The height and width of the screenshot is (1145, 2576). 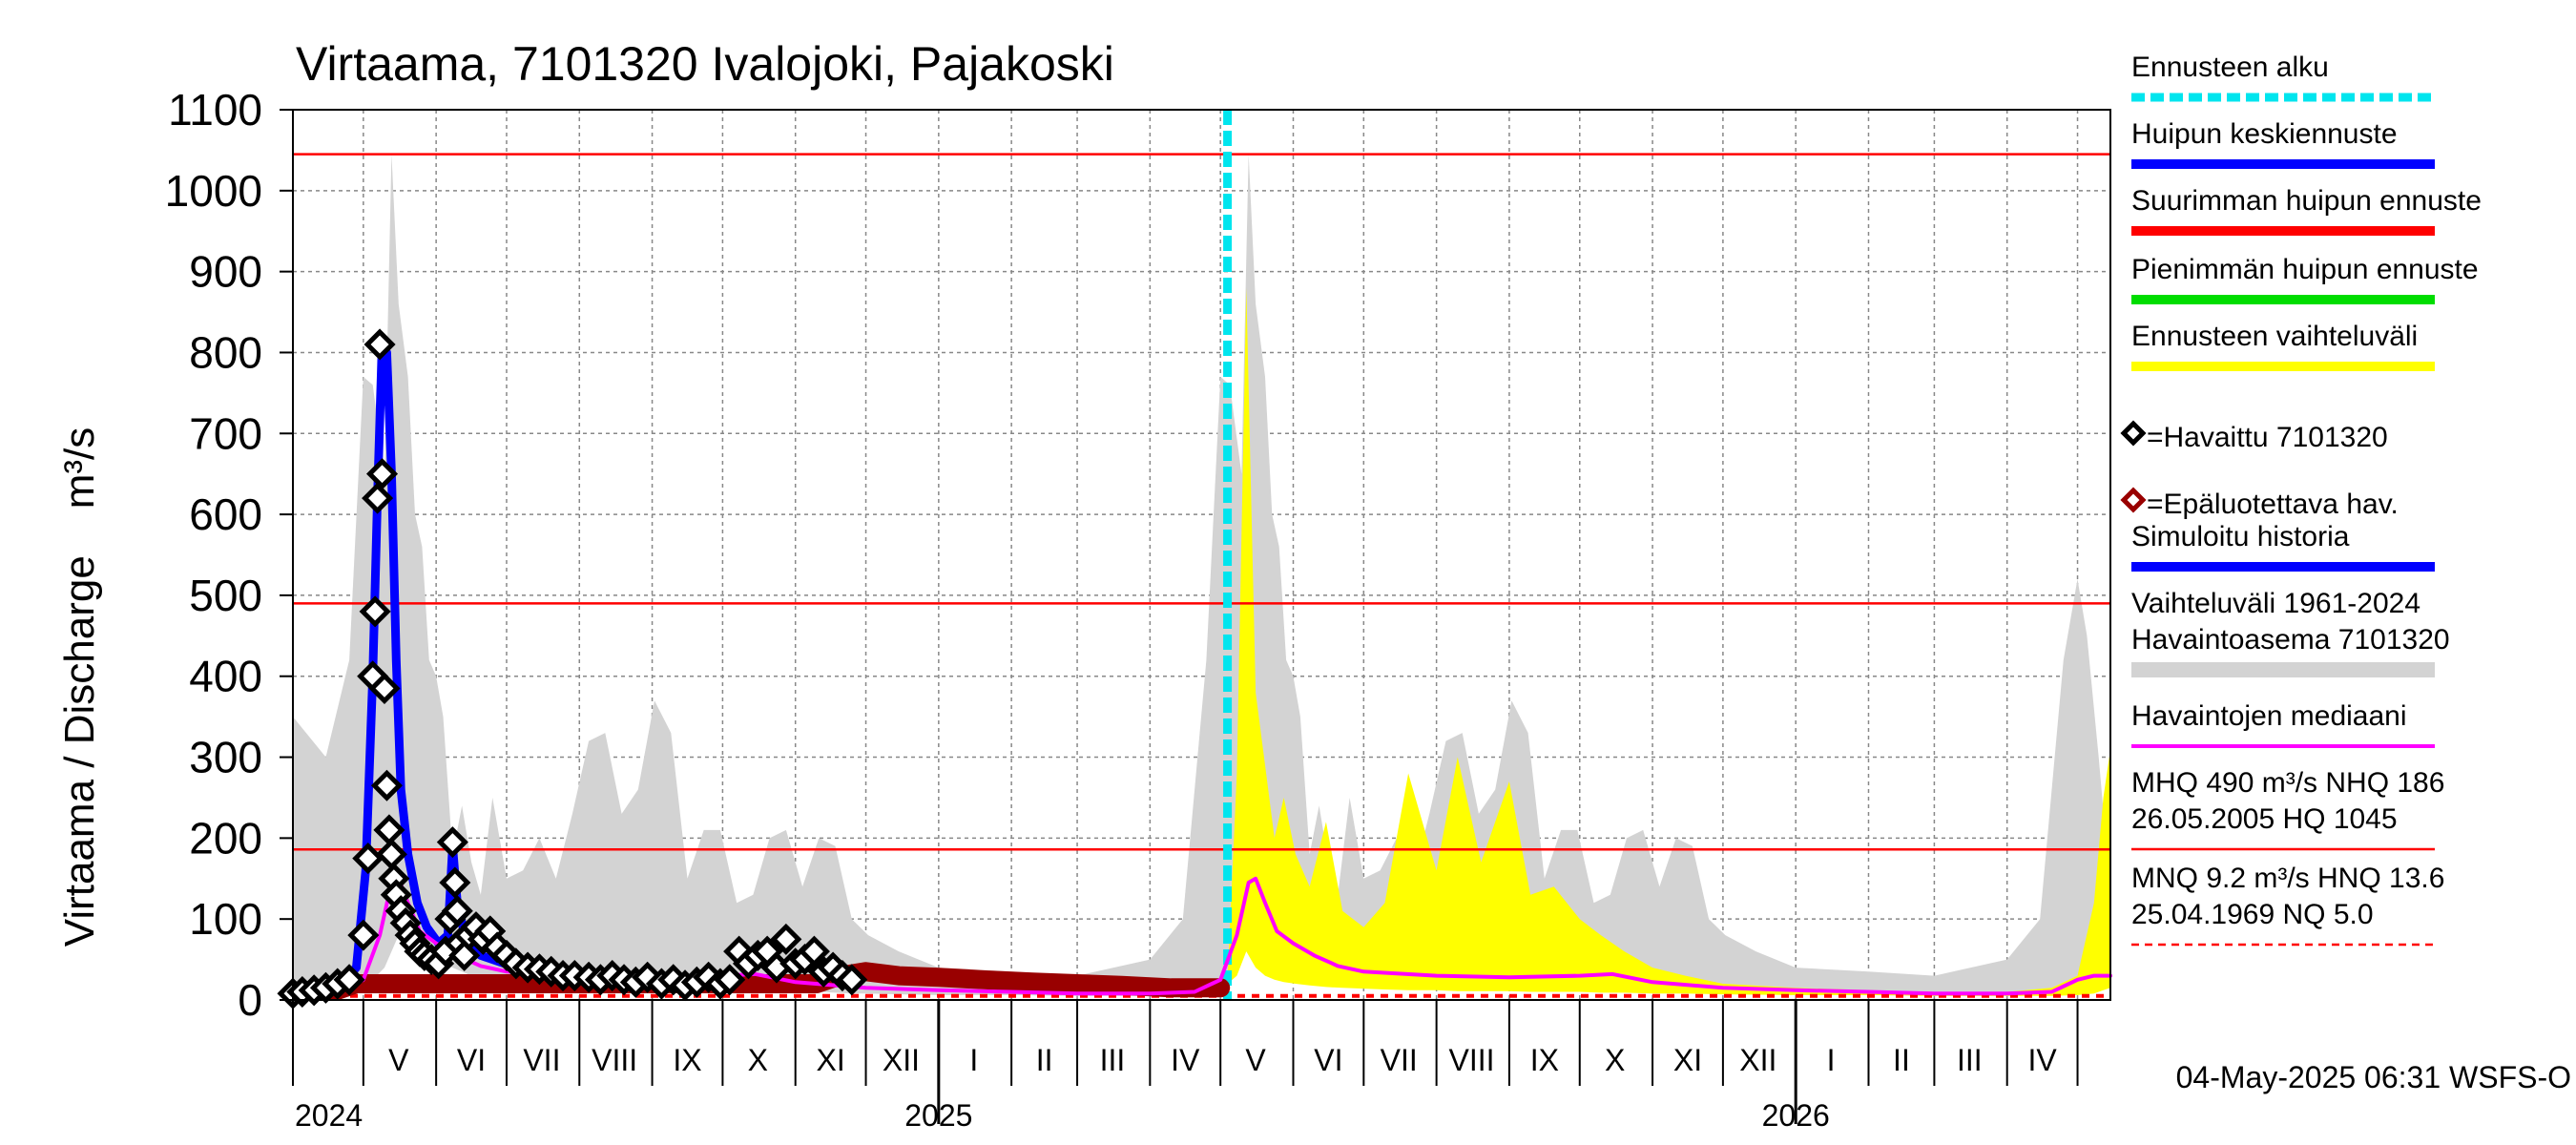 What do you see at coordinates (215, 110) in the screenshot?
I see `y-tick-label: 1100` at bounding box center [215, 110].